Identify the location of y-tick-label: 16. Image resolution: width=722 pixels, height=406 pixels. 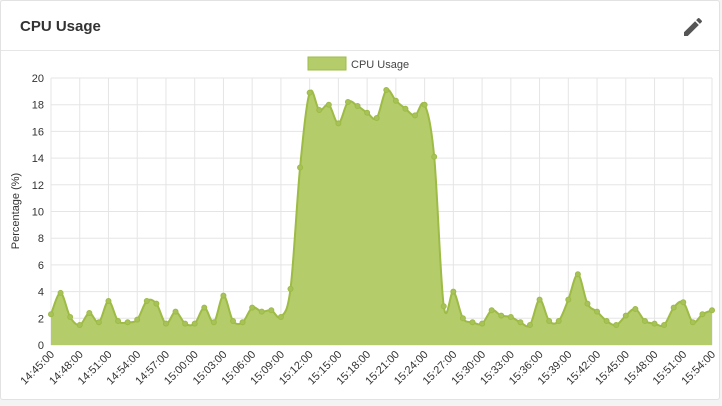
(38, 132).